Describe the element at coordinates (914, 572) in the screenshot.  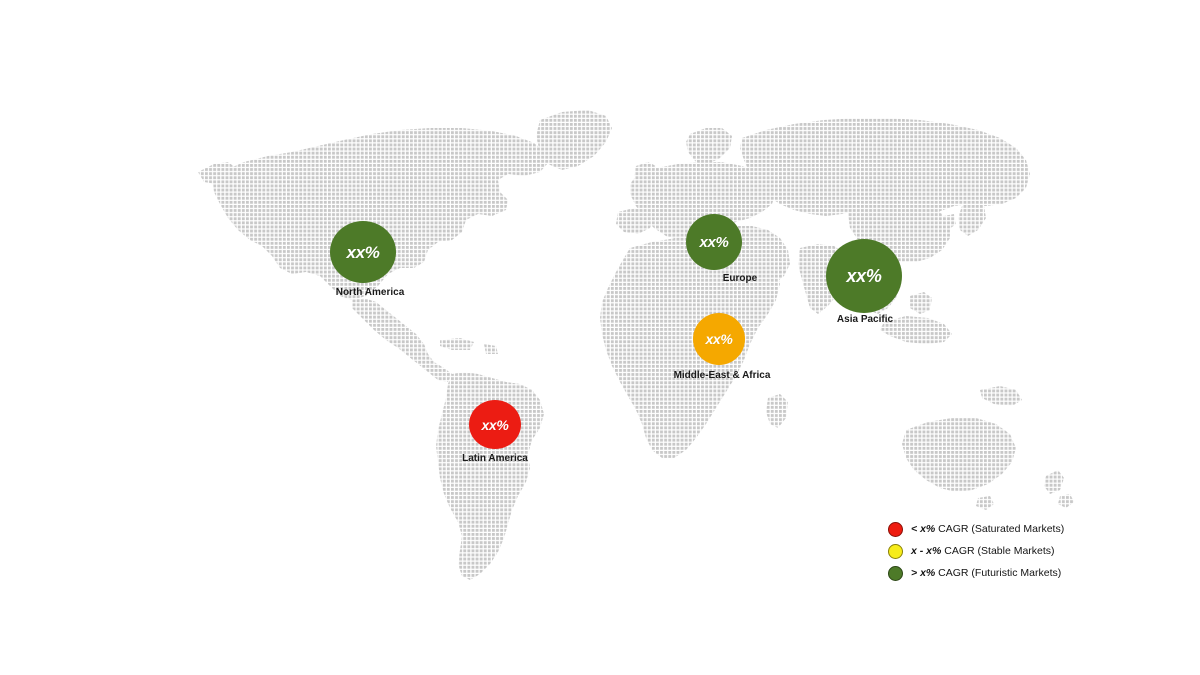
I see `legend-prefix-futuristic: >` at that location.